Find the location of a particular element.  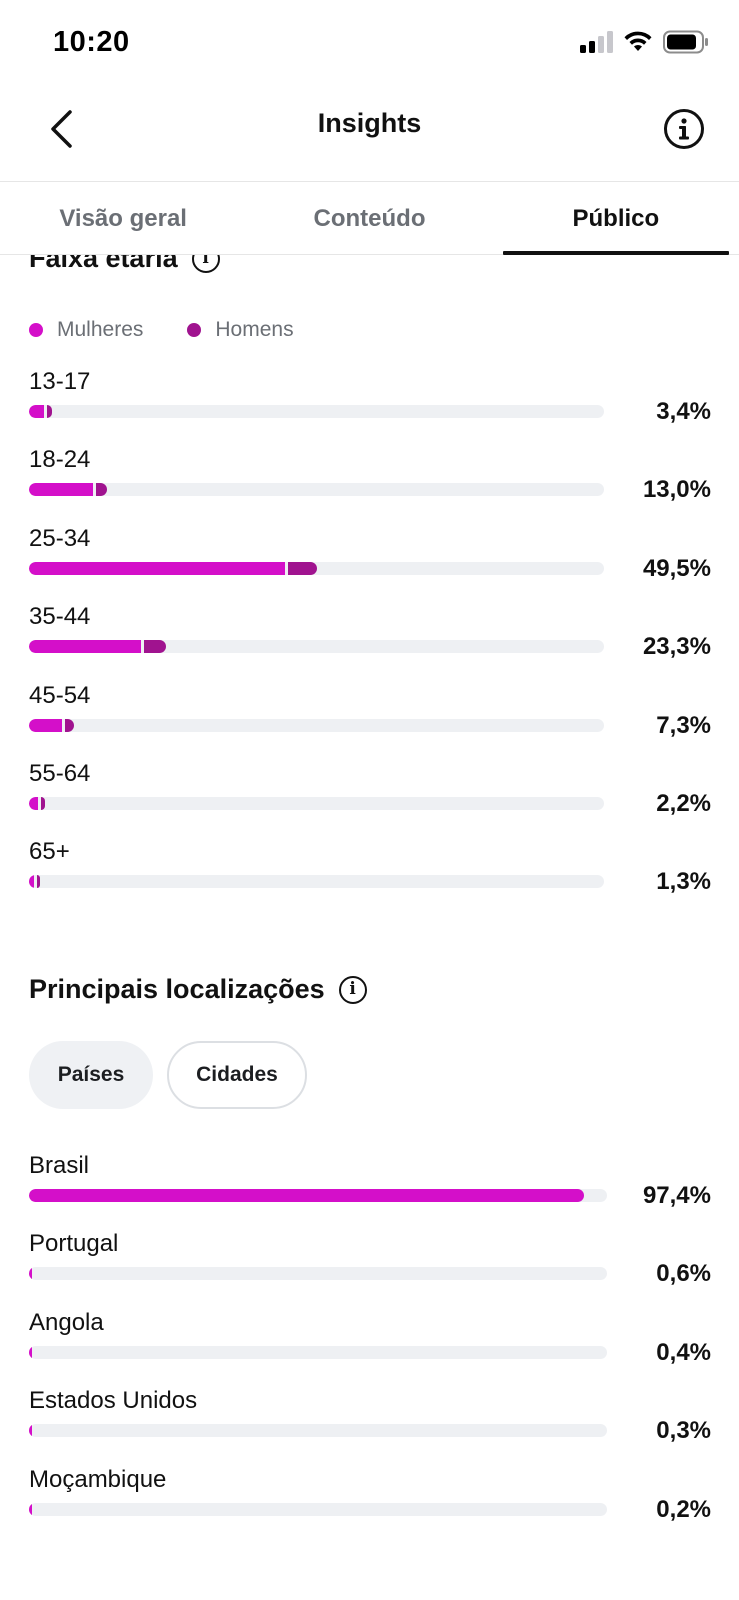

location-row-label: Moçambique is located at coordinates (98, 1479).